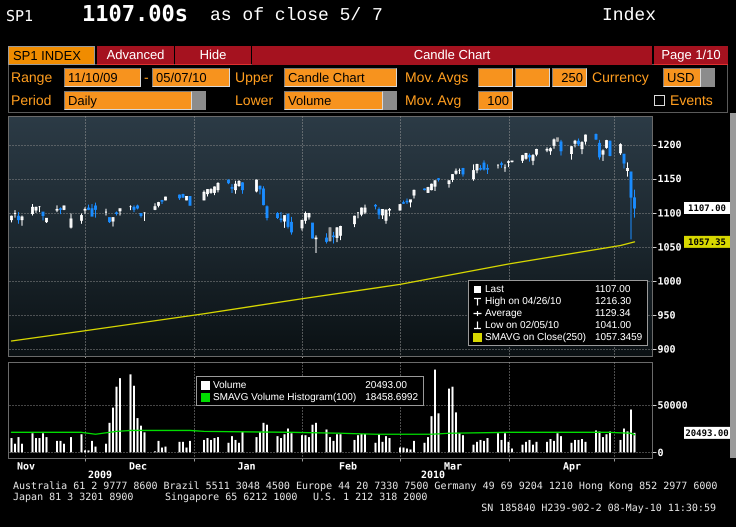 Image resolution: width=736 pixels, height=527 pixels. I want to click on text: 2010, so click(433, 475).